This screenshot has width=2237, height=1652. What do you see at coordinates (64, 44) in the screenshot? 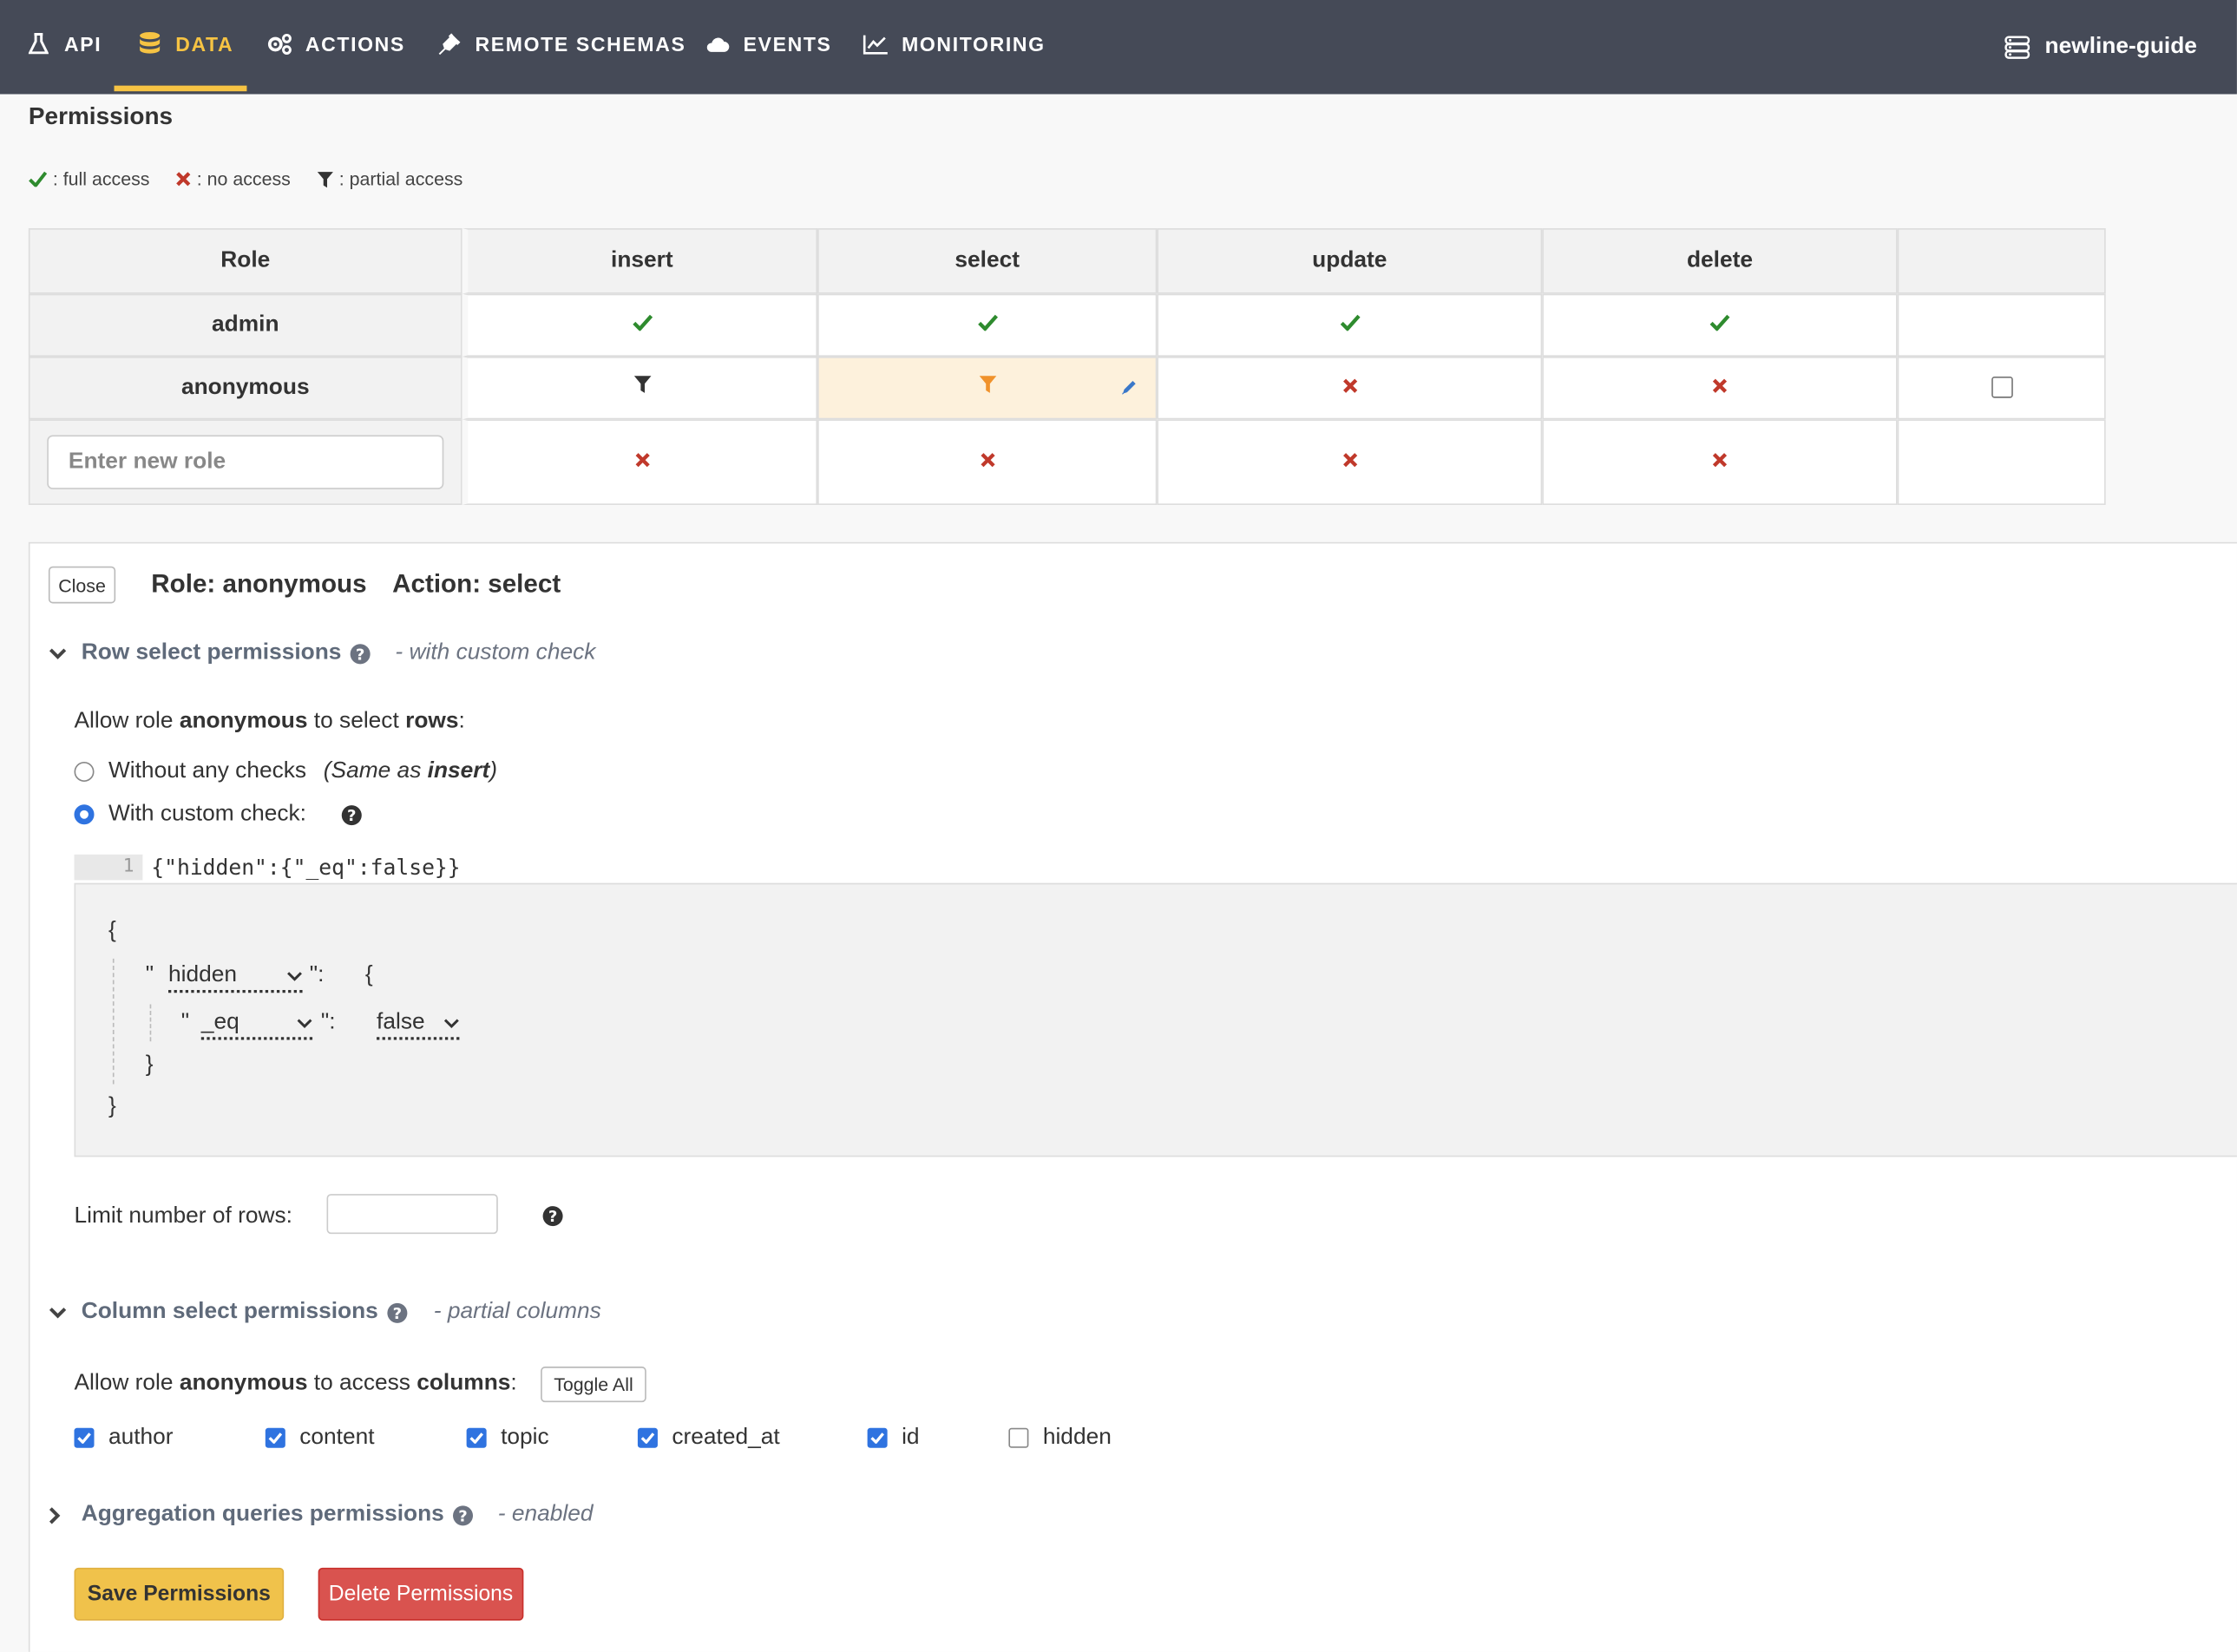
I see `nav-api: API` at bounding box center [64, 44].